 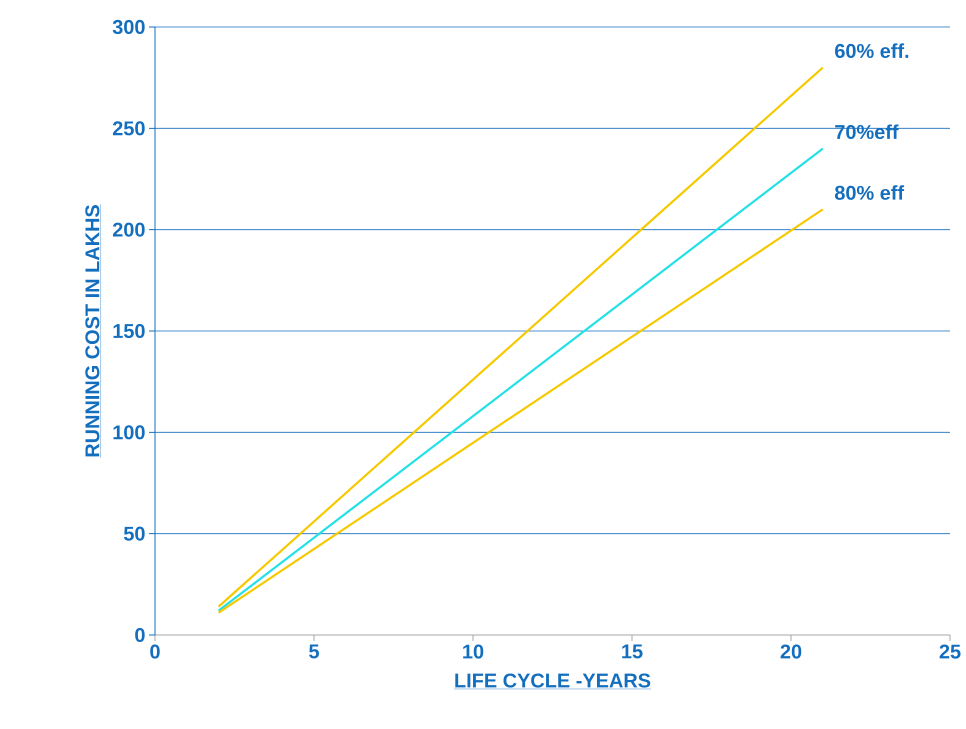 I want to click on y-tick-label: 200, so click(x=128, y=229).